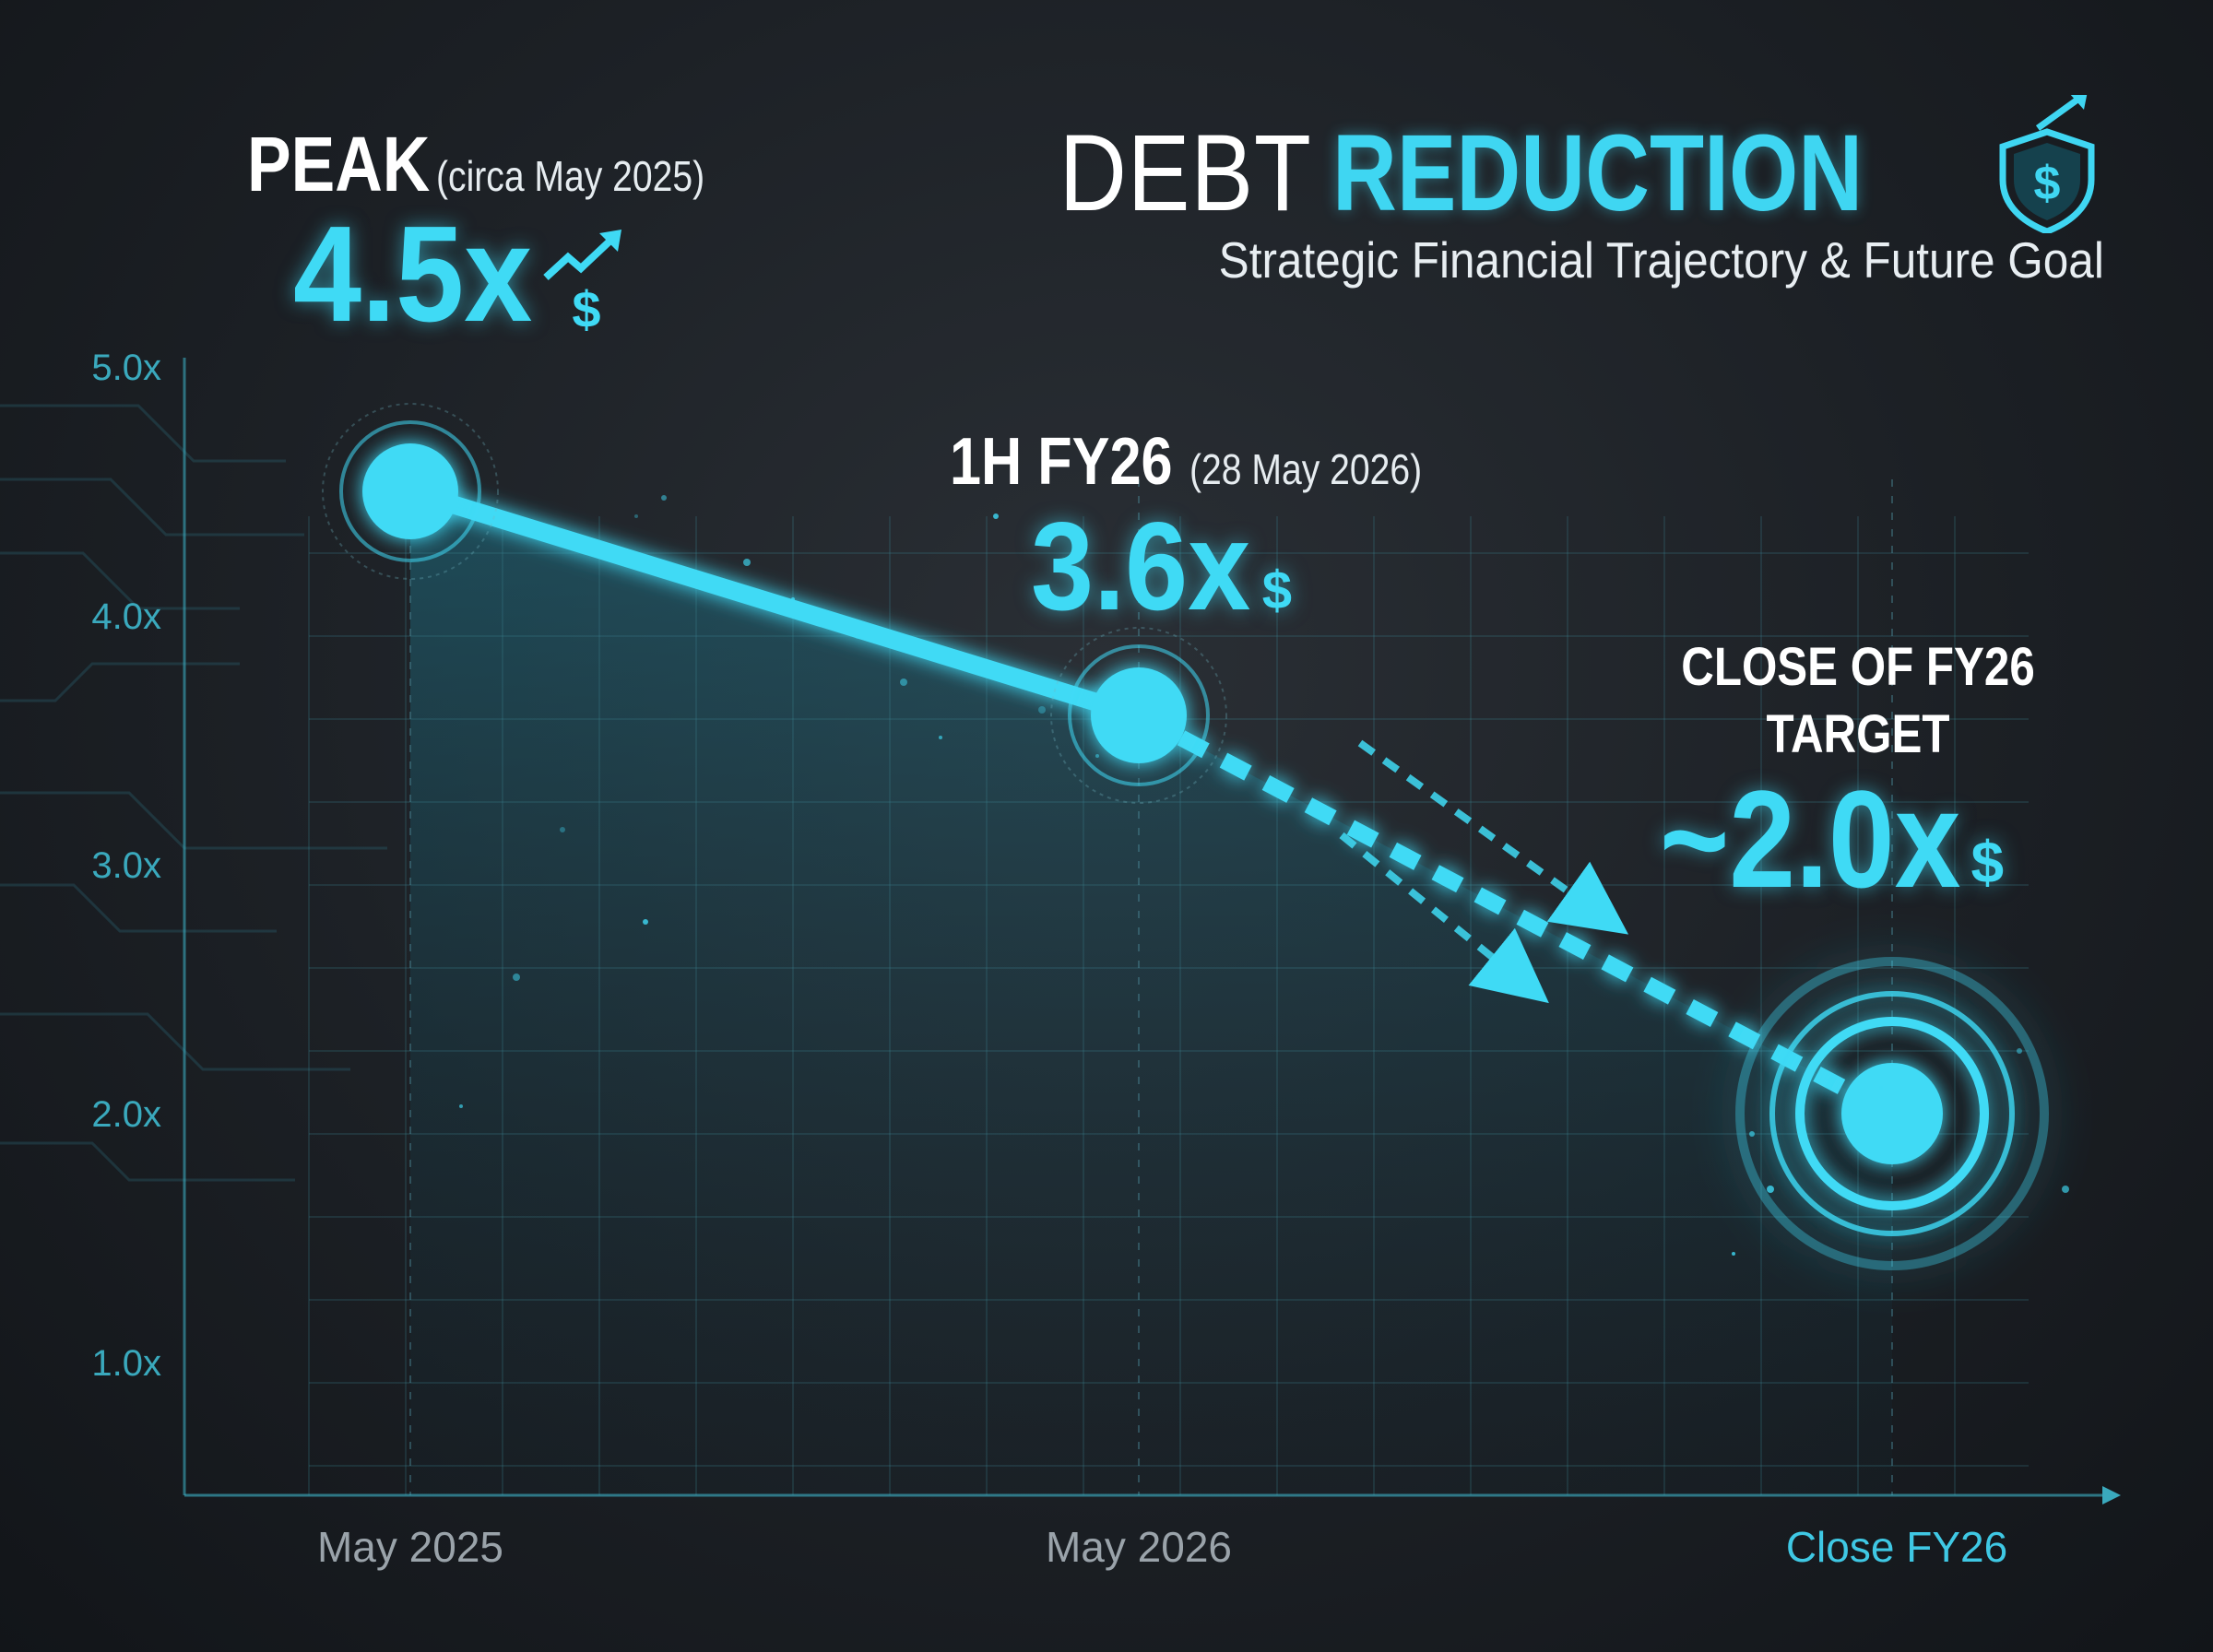 This screenshot has height=1652, width=2213. What do you see at coordinates (1810, 838) in the screenshot?
I see `annotation-close-fy26-value: ~2.0x` at bounding box center [1810, 838].